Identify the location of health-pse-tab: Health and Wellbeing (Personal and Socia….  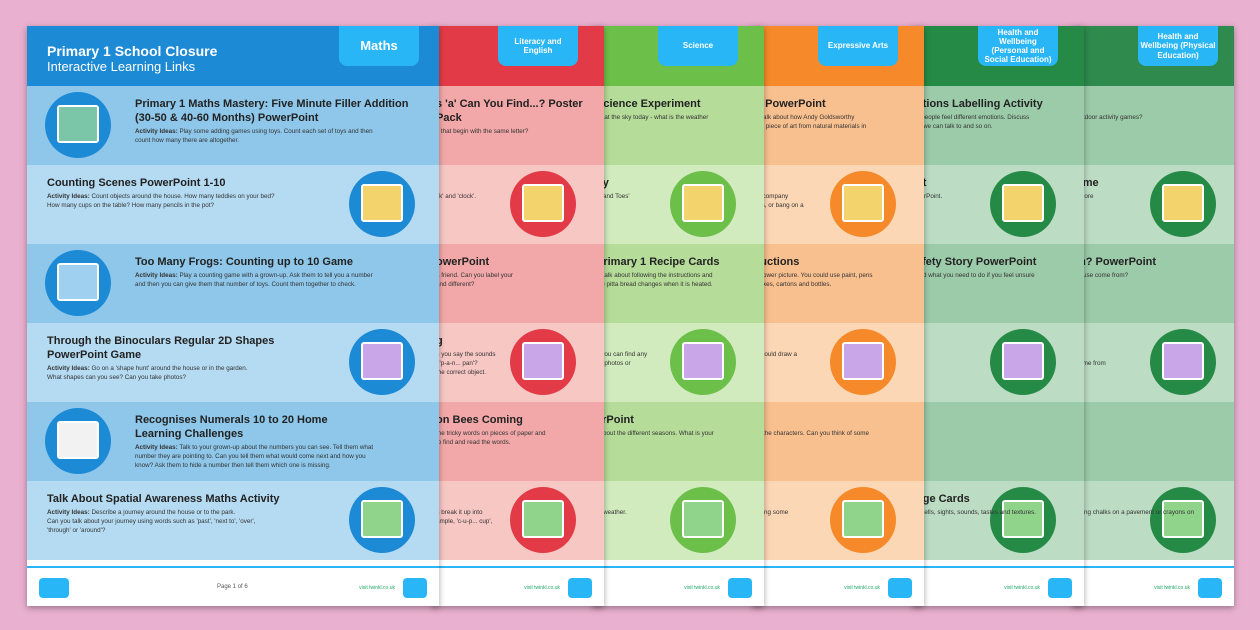
(1018, 46).